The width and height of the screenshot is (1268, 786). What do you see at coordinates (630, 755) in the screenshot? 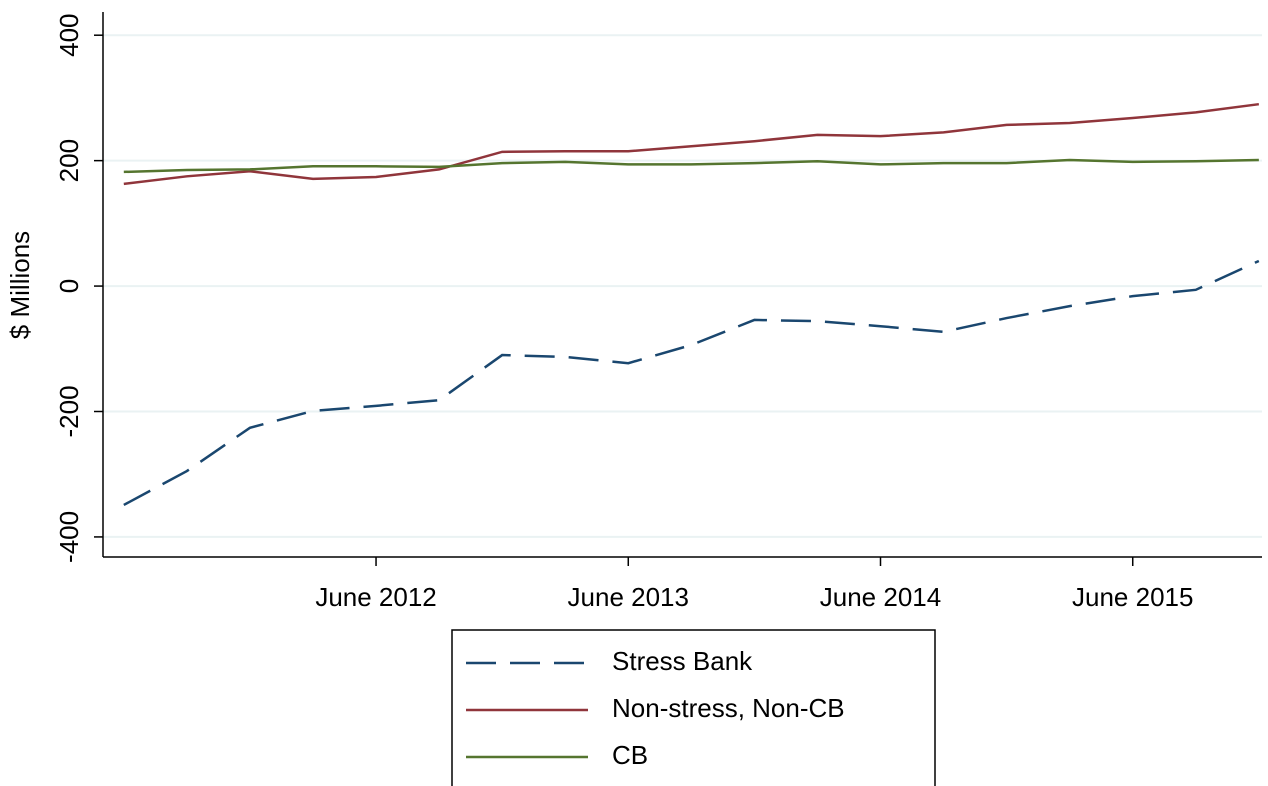
I see `legend-label: CB` at bounding box center [630, 755].